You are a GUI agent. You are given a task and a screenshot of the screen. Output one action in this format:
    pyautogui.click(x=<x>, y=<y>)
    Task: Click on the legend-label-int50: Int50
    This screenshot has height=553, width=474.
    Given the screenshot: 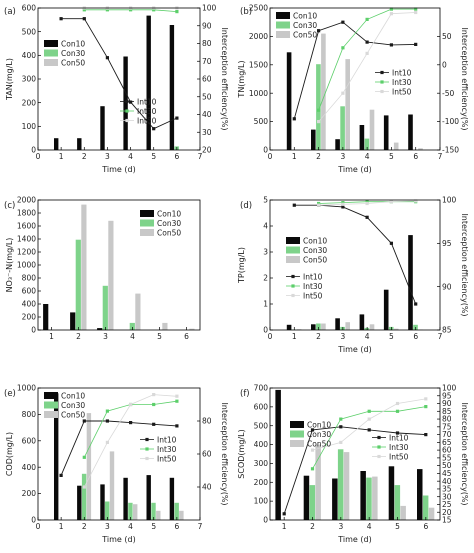 What is the action you would take?
    pyautogui.click(x=313, y=296)
    